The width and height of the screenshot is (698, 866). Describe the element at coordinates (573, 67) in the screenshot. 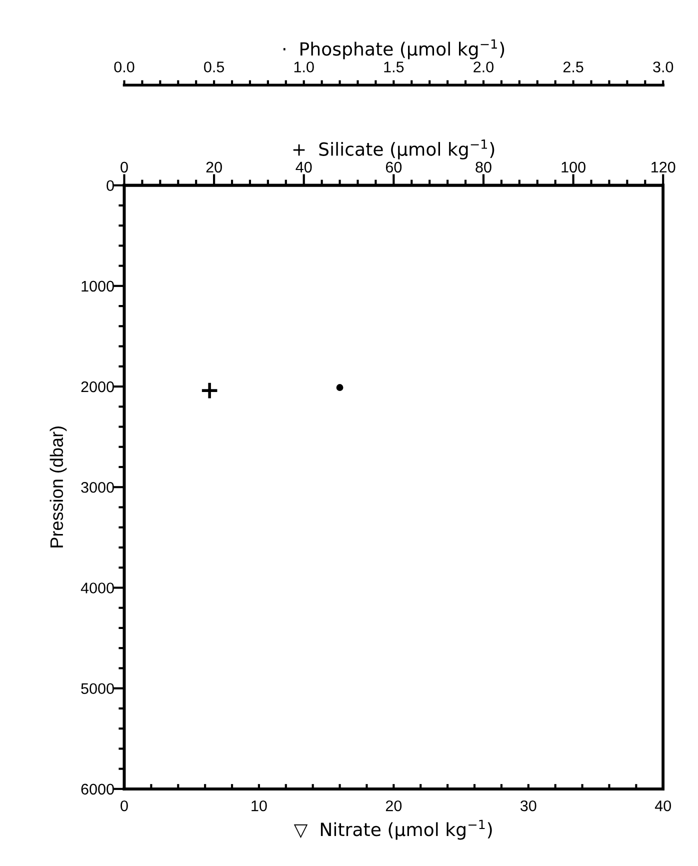

I see `x-tick-label: 2.5` at that location.